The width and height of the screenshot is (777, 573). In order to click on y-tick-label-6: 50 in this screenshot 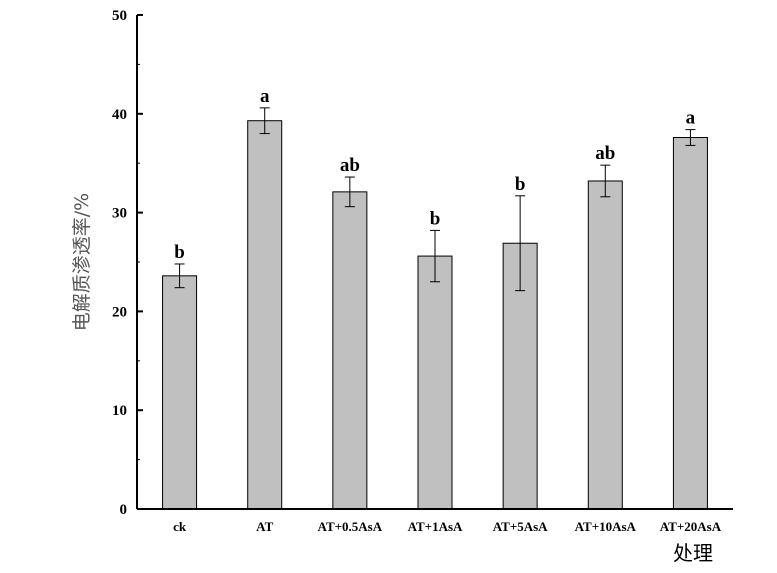, I will do `click(119, 16)`.